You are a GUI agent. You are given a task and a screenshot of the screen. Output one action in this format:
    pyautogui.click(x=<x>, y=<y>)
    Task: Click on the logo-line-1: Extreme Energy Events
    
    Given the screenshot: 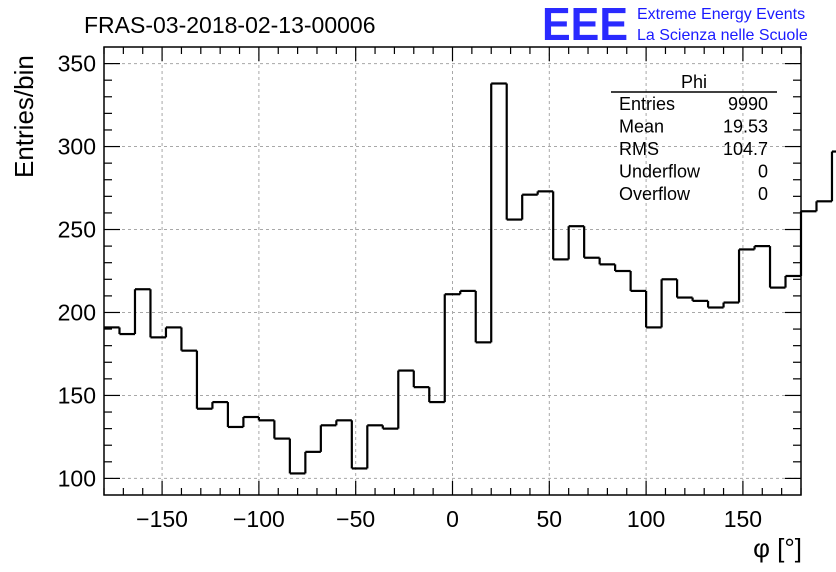 What is the action you would take?
    pyautogui.click(x=721, y=14)
    